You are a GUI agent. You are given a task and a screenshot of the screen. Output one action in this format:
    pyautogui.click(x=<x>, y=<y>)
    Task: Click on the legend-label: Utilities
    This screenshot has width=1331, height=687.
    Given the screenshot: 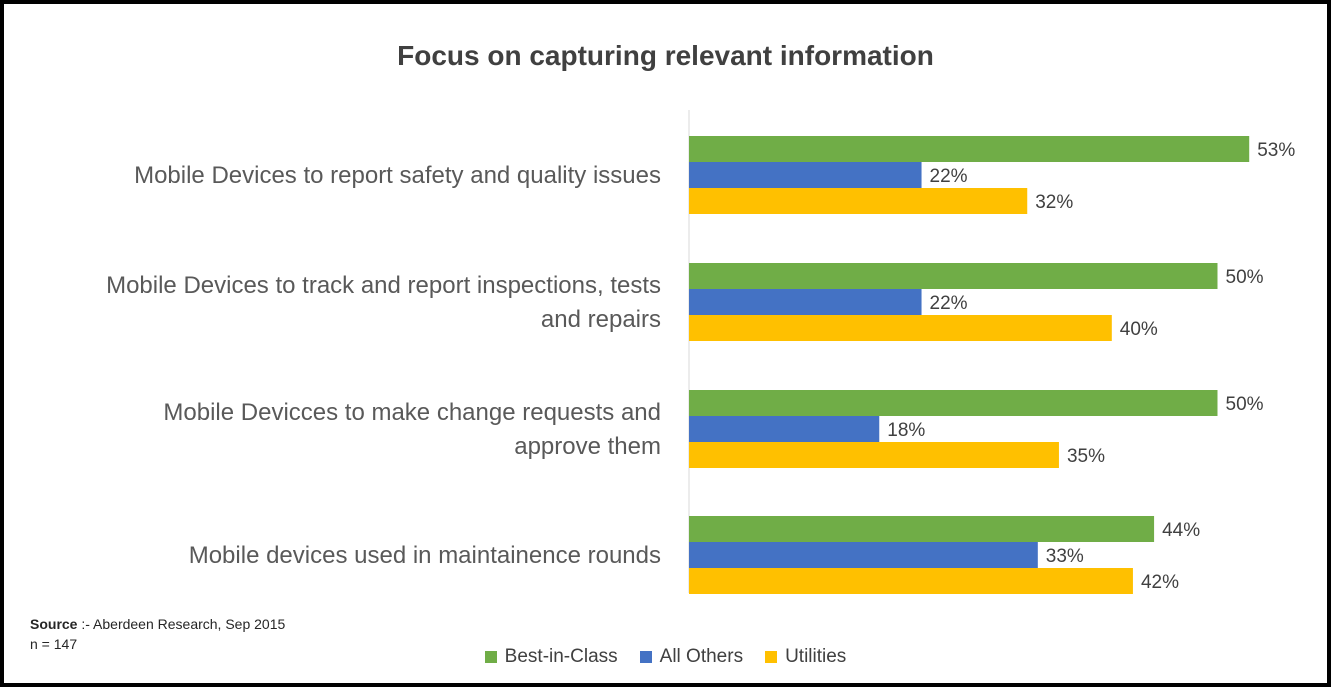 What is the action you would take?
    pyautogui.click(x=816, y=656)
    